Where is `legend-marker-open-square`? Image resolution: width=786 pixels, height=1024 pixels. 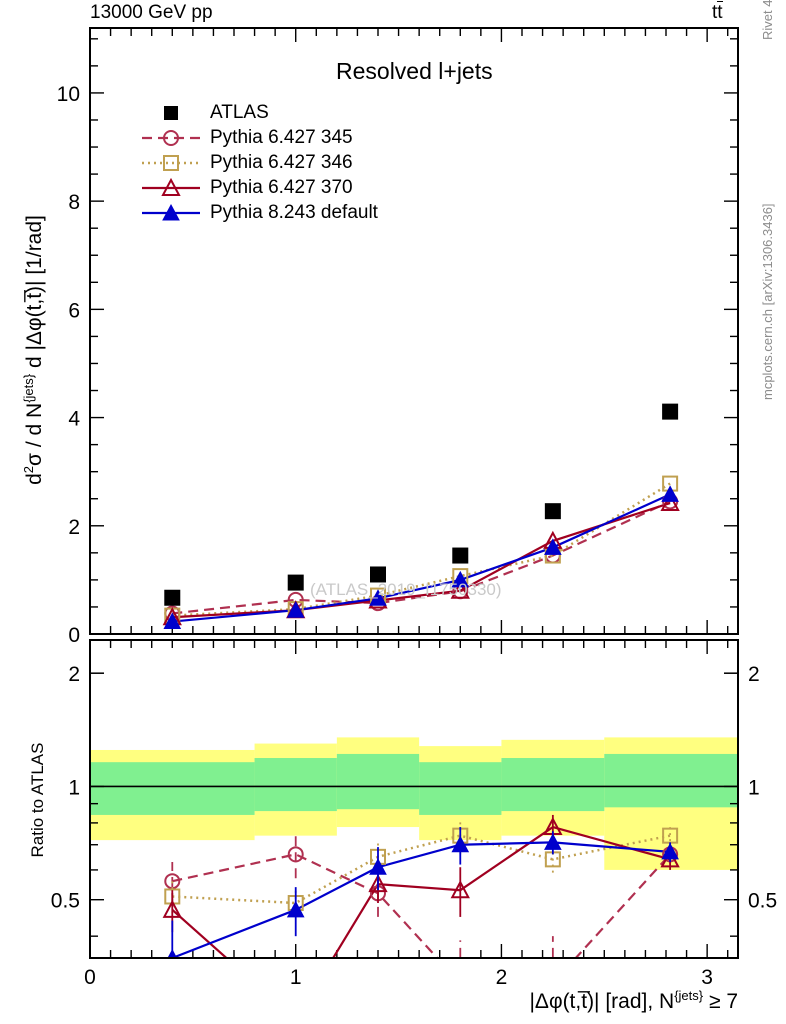 legend-marker-open-square is located at coordinates (171, 162).